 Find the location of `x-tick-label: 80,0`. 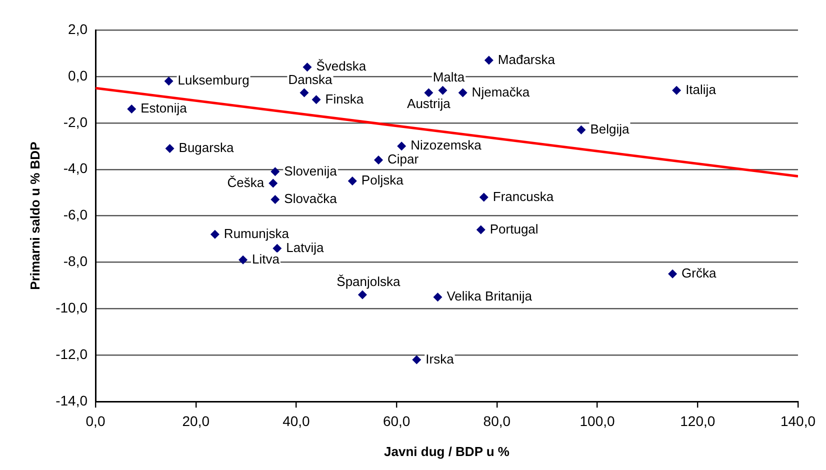

x-tick-label: 80,0 is located at coordinates (497, 420).